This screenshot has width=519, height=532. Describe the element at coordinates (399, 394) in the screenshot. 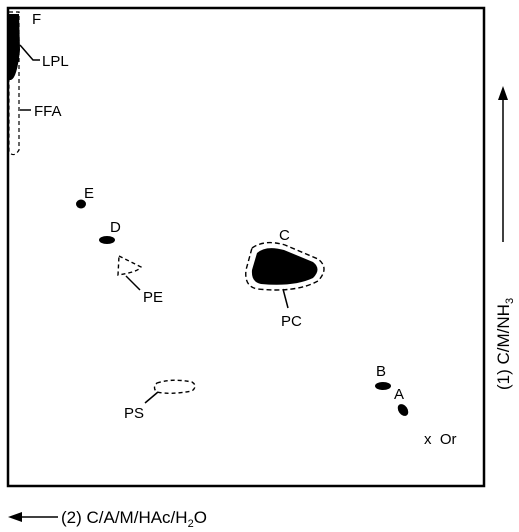

I see `label-a: A` at that location.